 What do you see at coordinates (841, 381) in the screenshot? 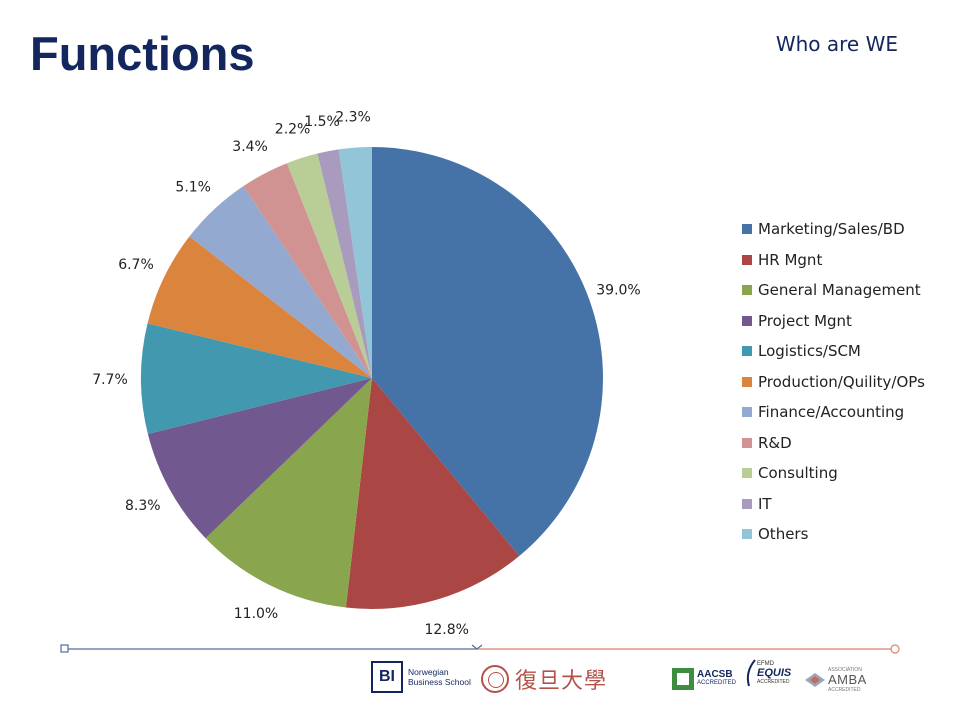
I see `legend-label: Production/Quility/OPs` at bounding box center [841, 381].